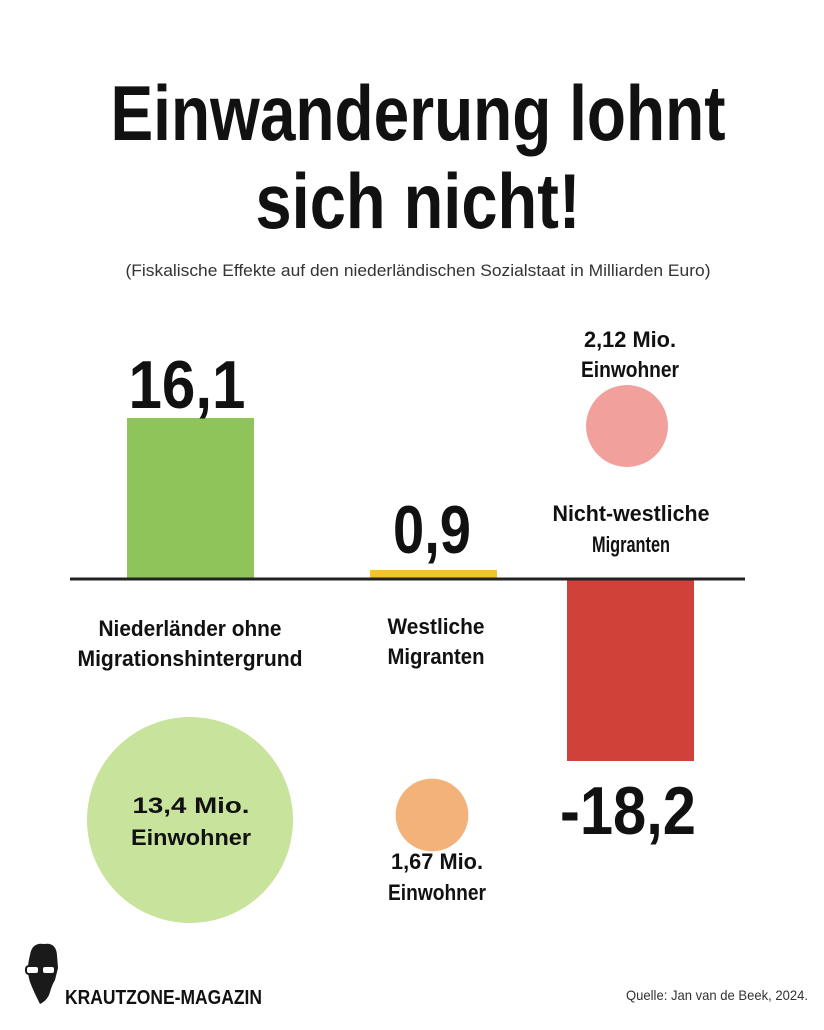 Image resolution: width=824 pixels, height=1030 pixels. What do you see at coordinates (717, 995) in the screenshot?
I see `source-note: Quelle: Jan van de Beek, 2024.` at bounding box center [717, 995].